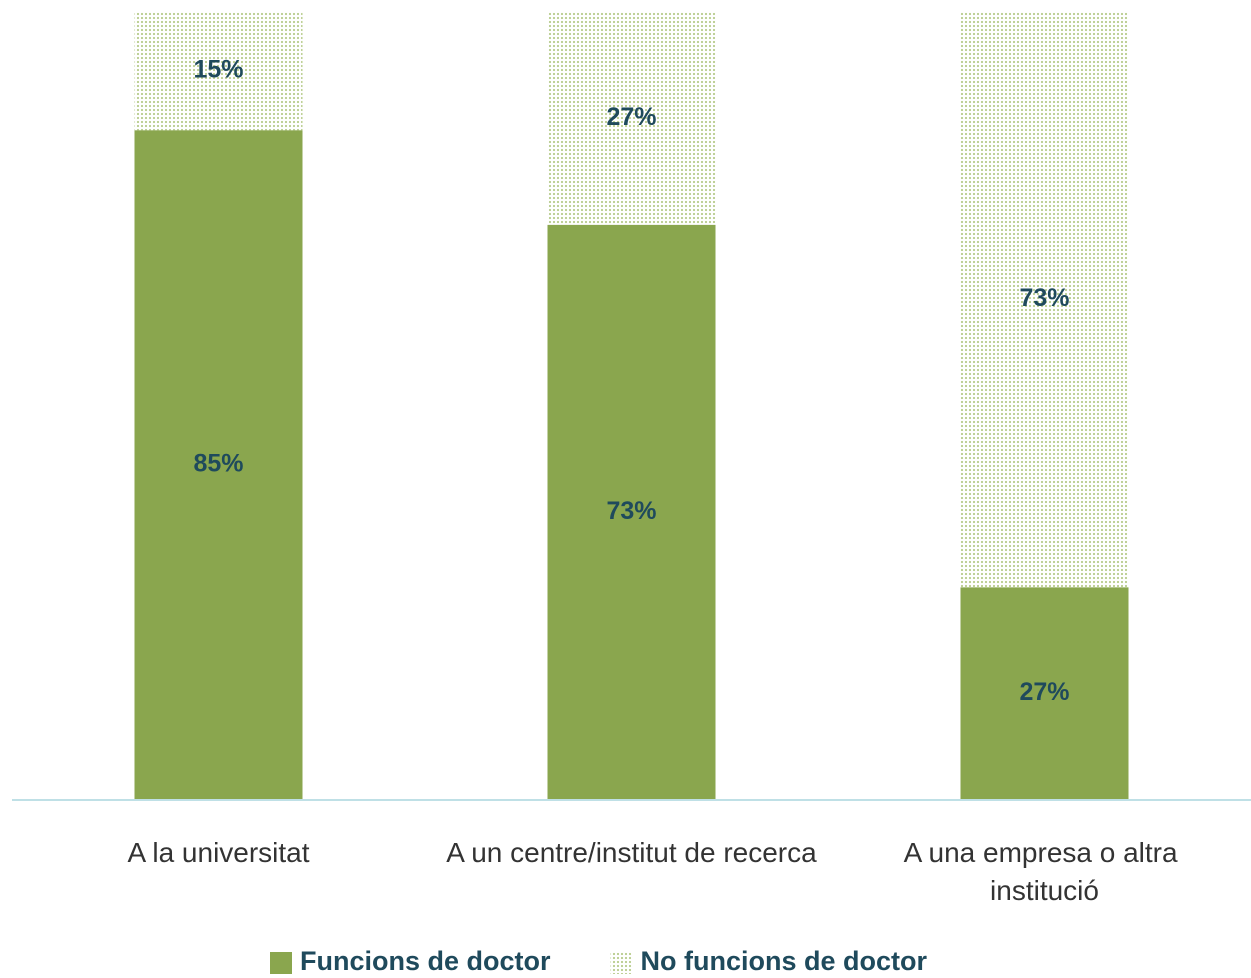 This screenshot has width=1251, height=978. Describe the element at coordinates (425, 961) in the screenshot. I see `legend-label: Funcions de doctor` at that location.